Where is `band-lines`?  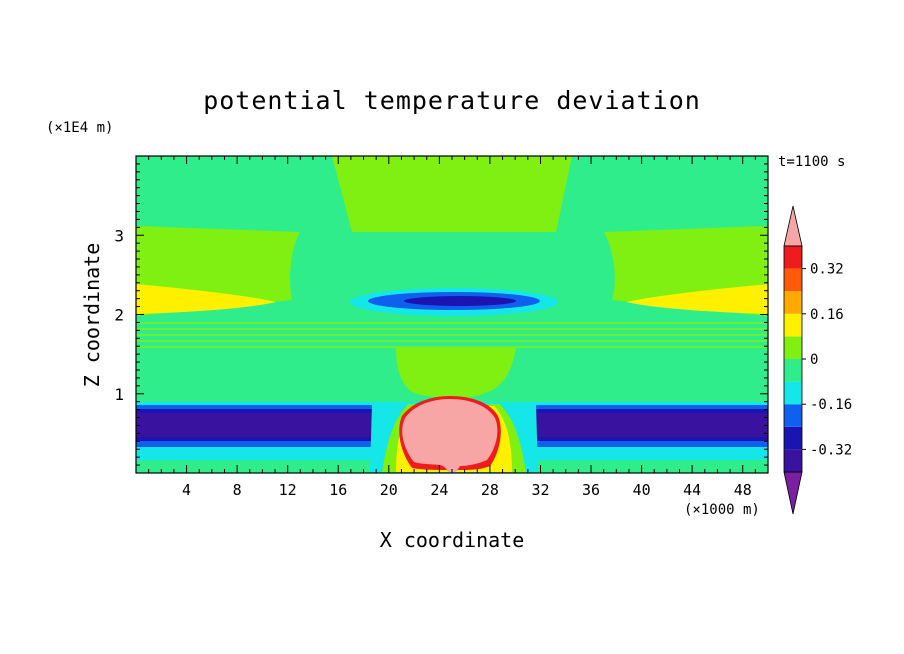 band-lines is located at coordinates (452, 335).